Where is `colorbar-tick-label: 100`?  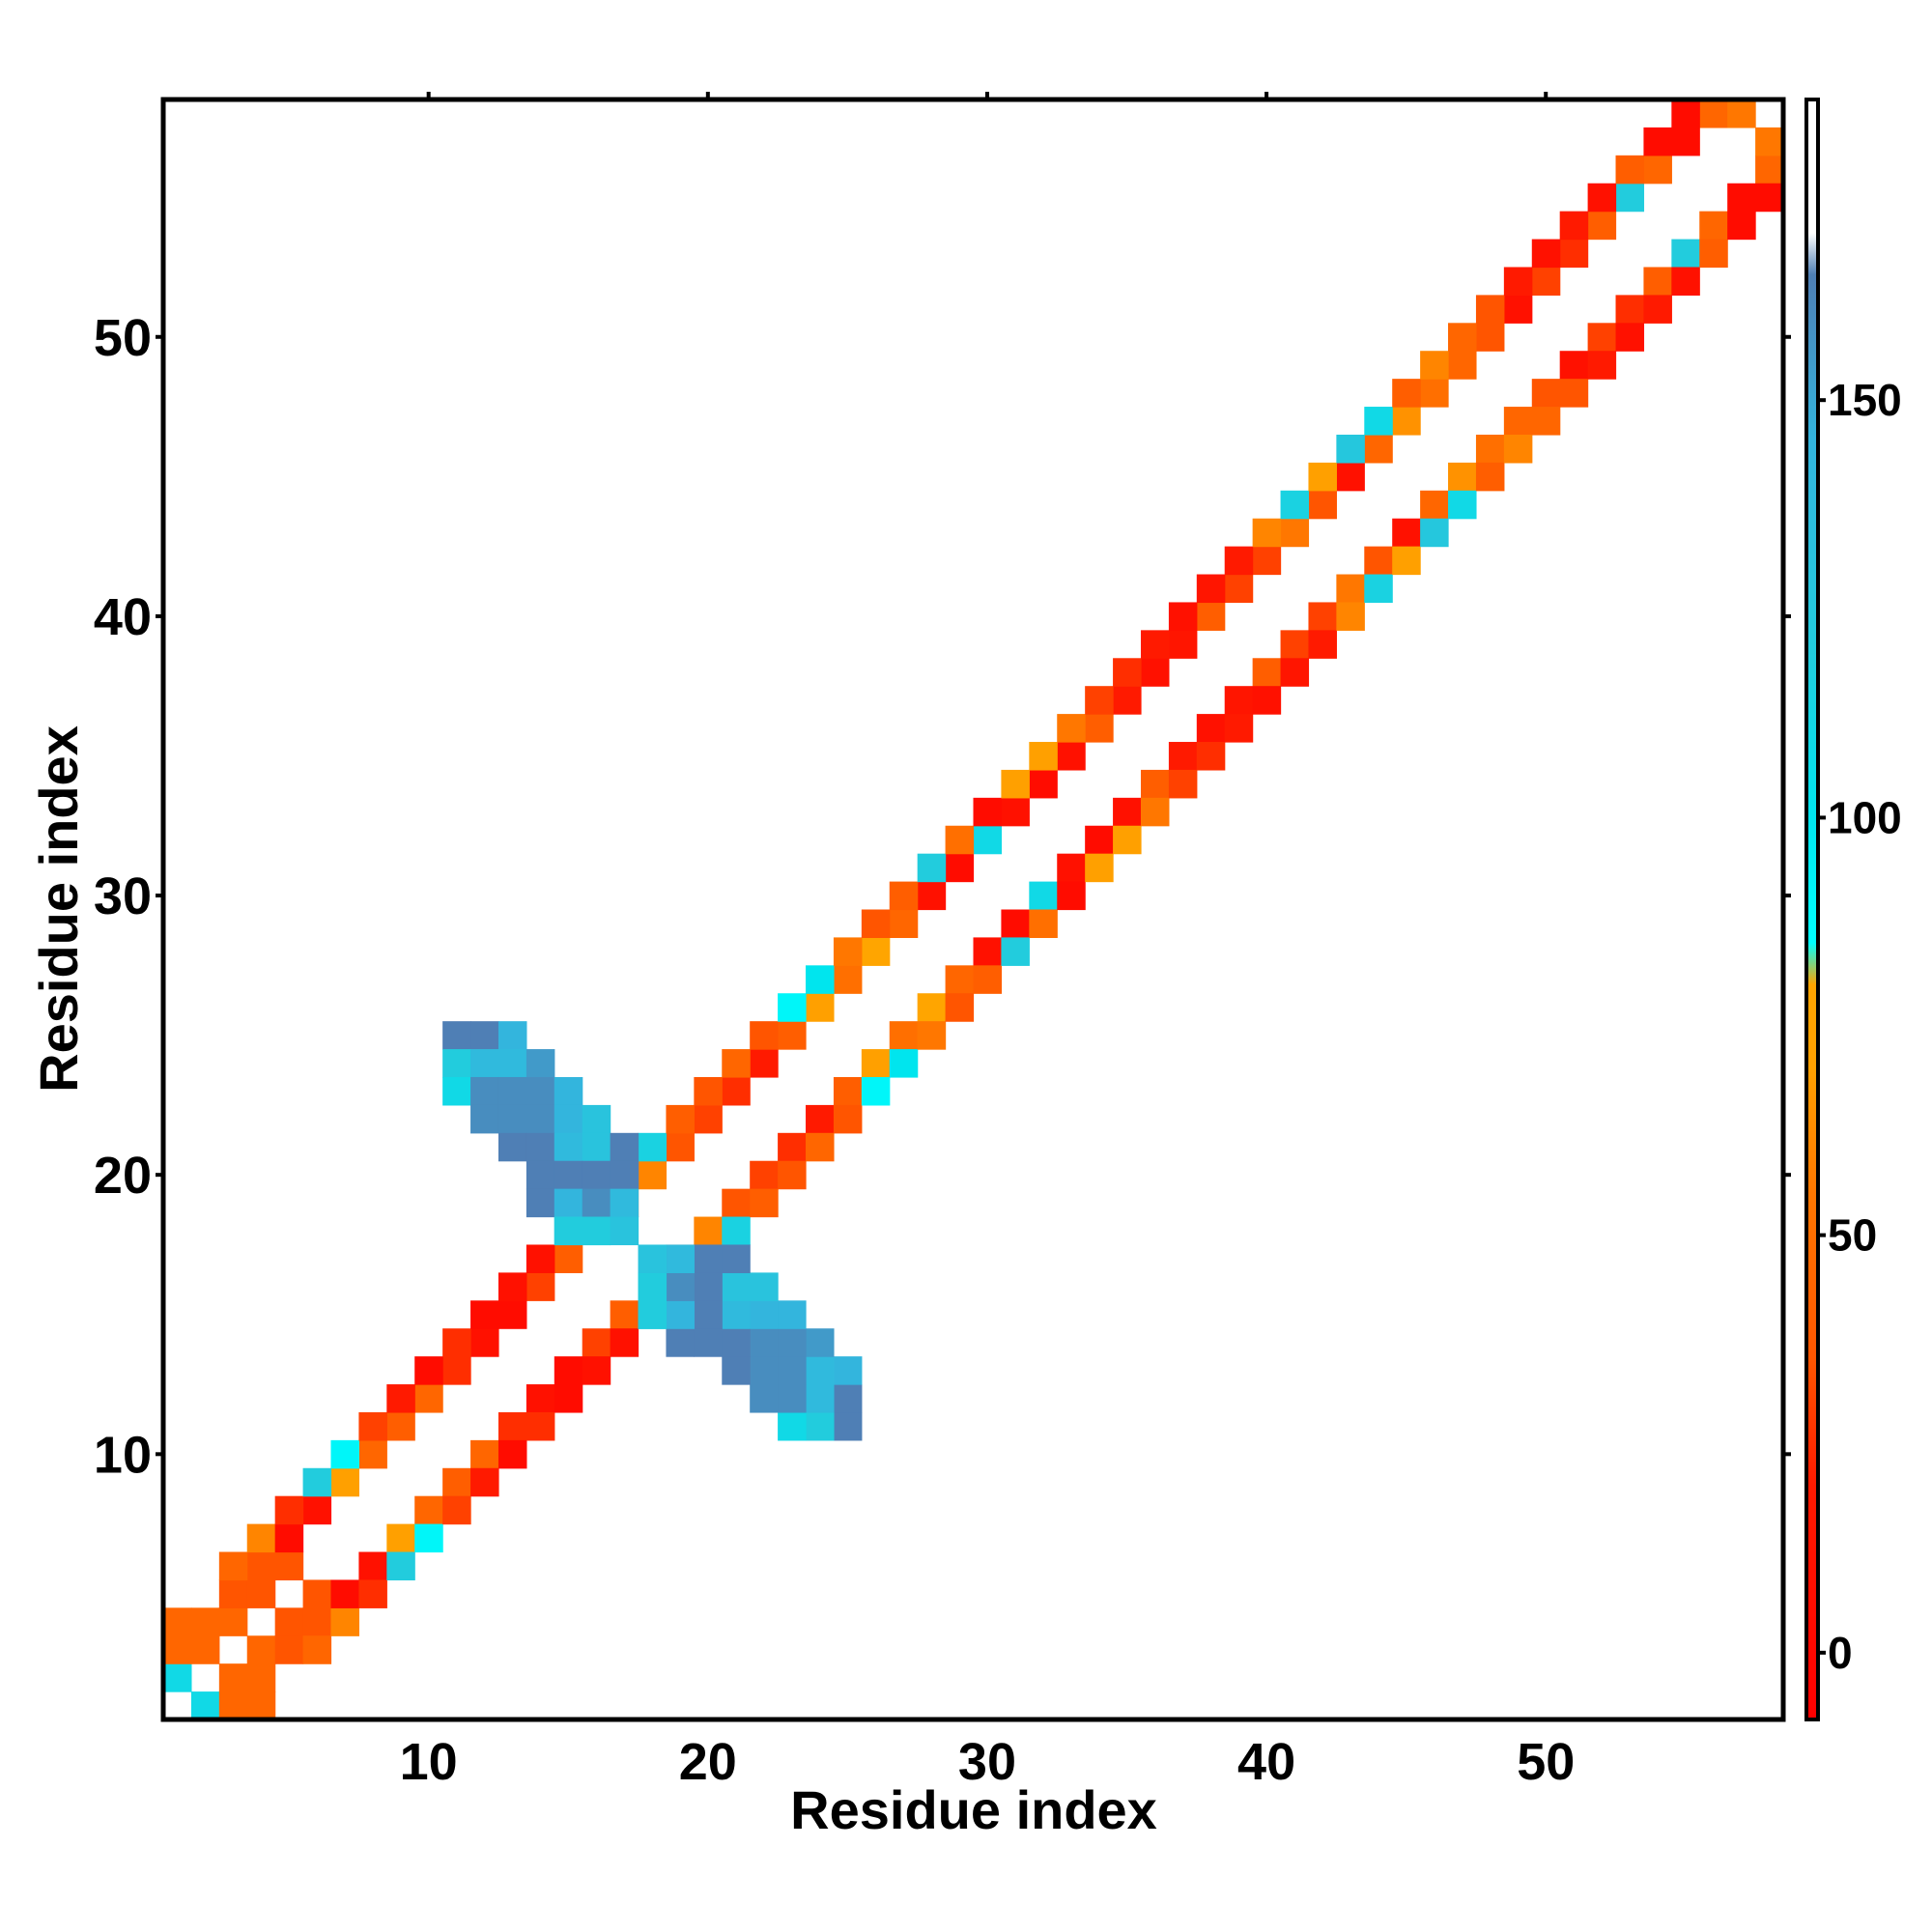
colorbar-tick-label: 100 is located at coordinates (1865, 817).